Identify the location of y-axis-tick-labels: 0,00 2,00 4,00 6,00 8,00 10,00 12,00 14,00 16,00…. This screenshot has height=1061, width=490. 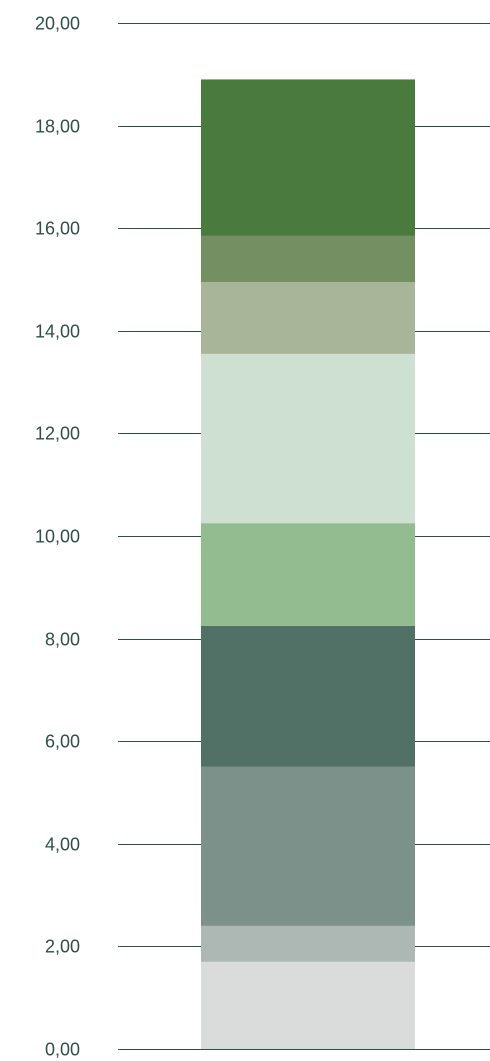
(57, 537).